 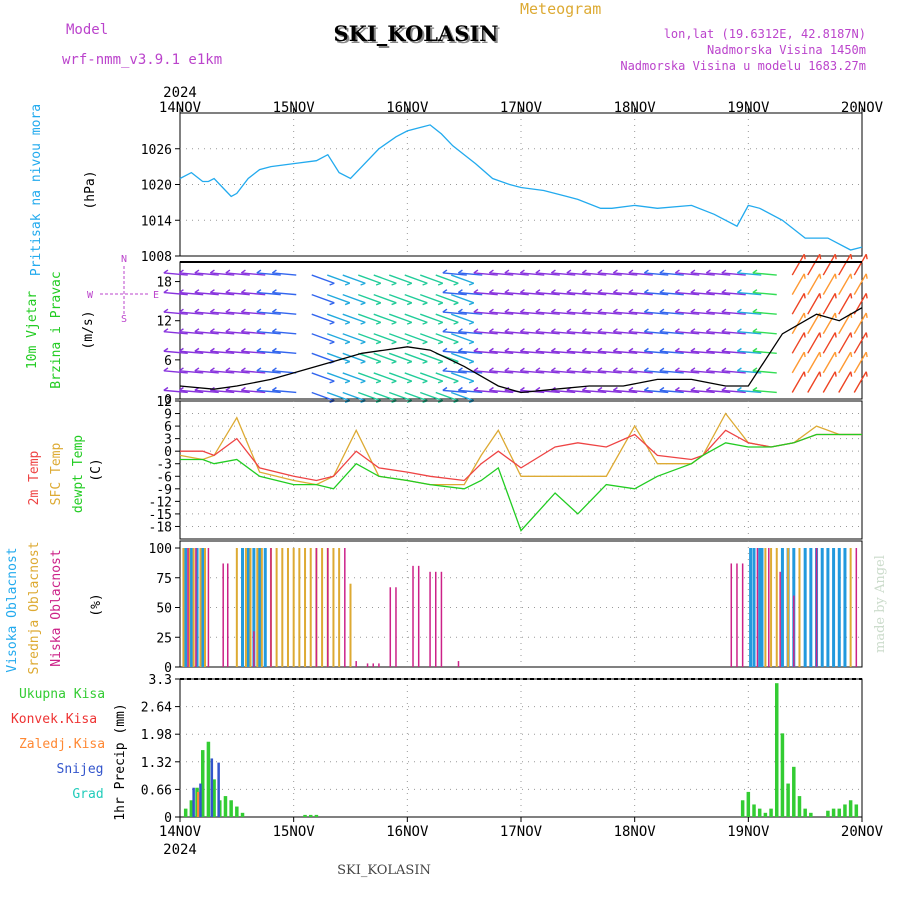 What do you see at coordinates (78, 474) in the screenshot?
I see `dewpoint-axis-label: dewpt Temp` at bounding box center [78, 474].